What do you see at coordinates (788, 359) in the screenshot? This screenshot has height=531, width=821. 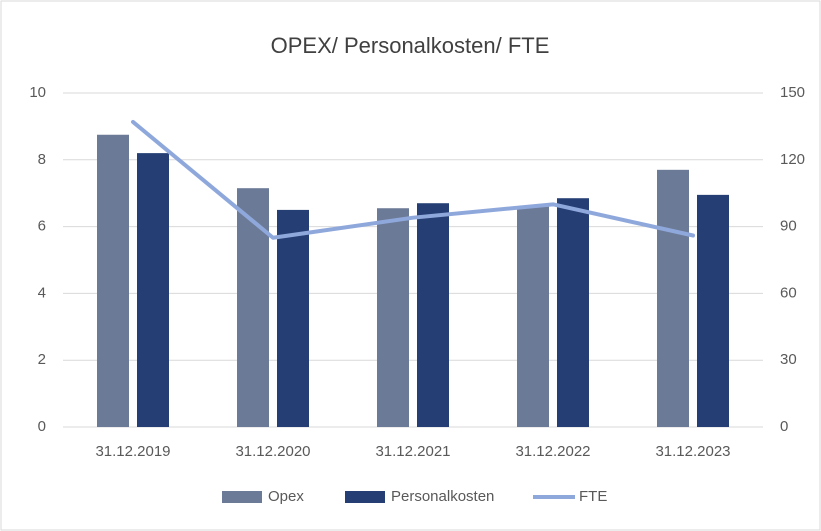 I see `y2-tick-label: 30` at bounding box center [788, 359].